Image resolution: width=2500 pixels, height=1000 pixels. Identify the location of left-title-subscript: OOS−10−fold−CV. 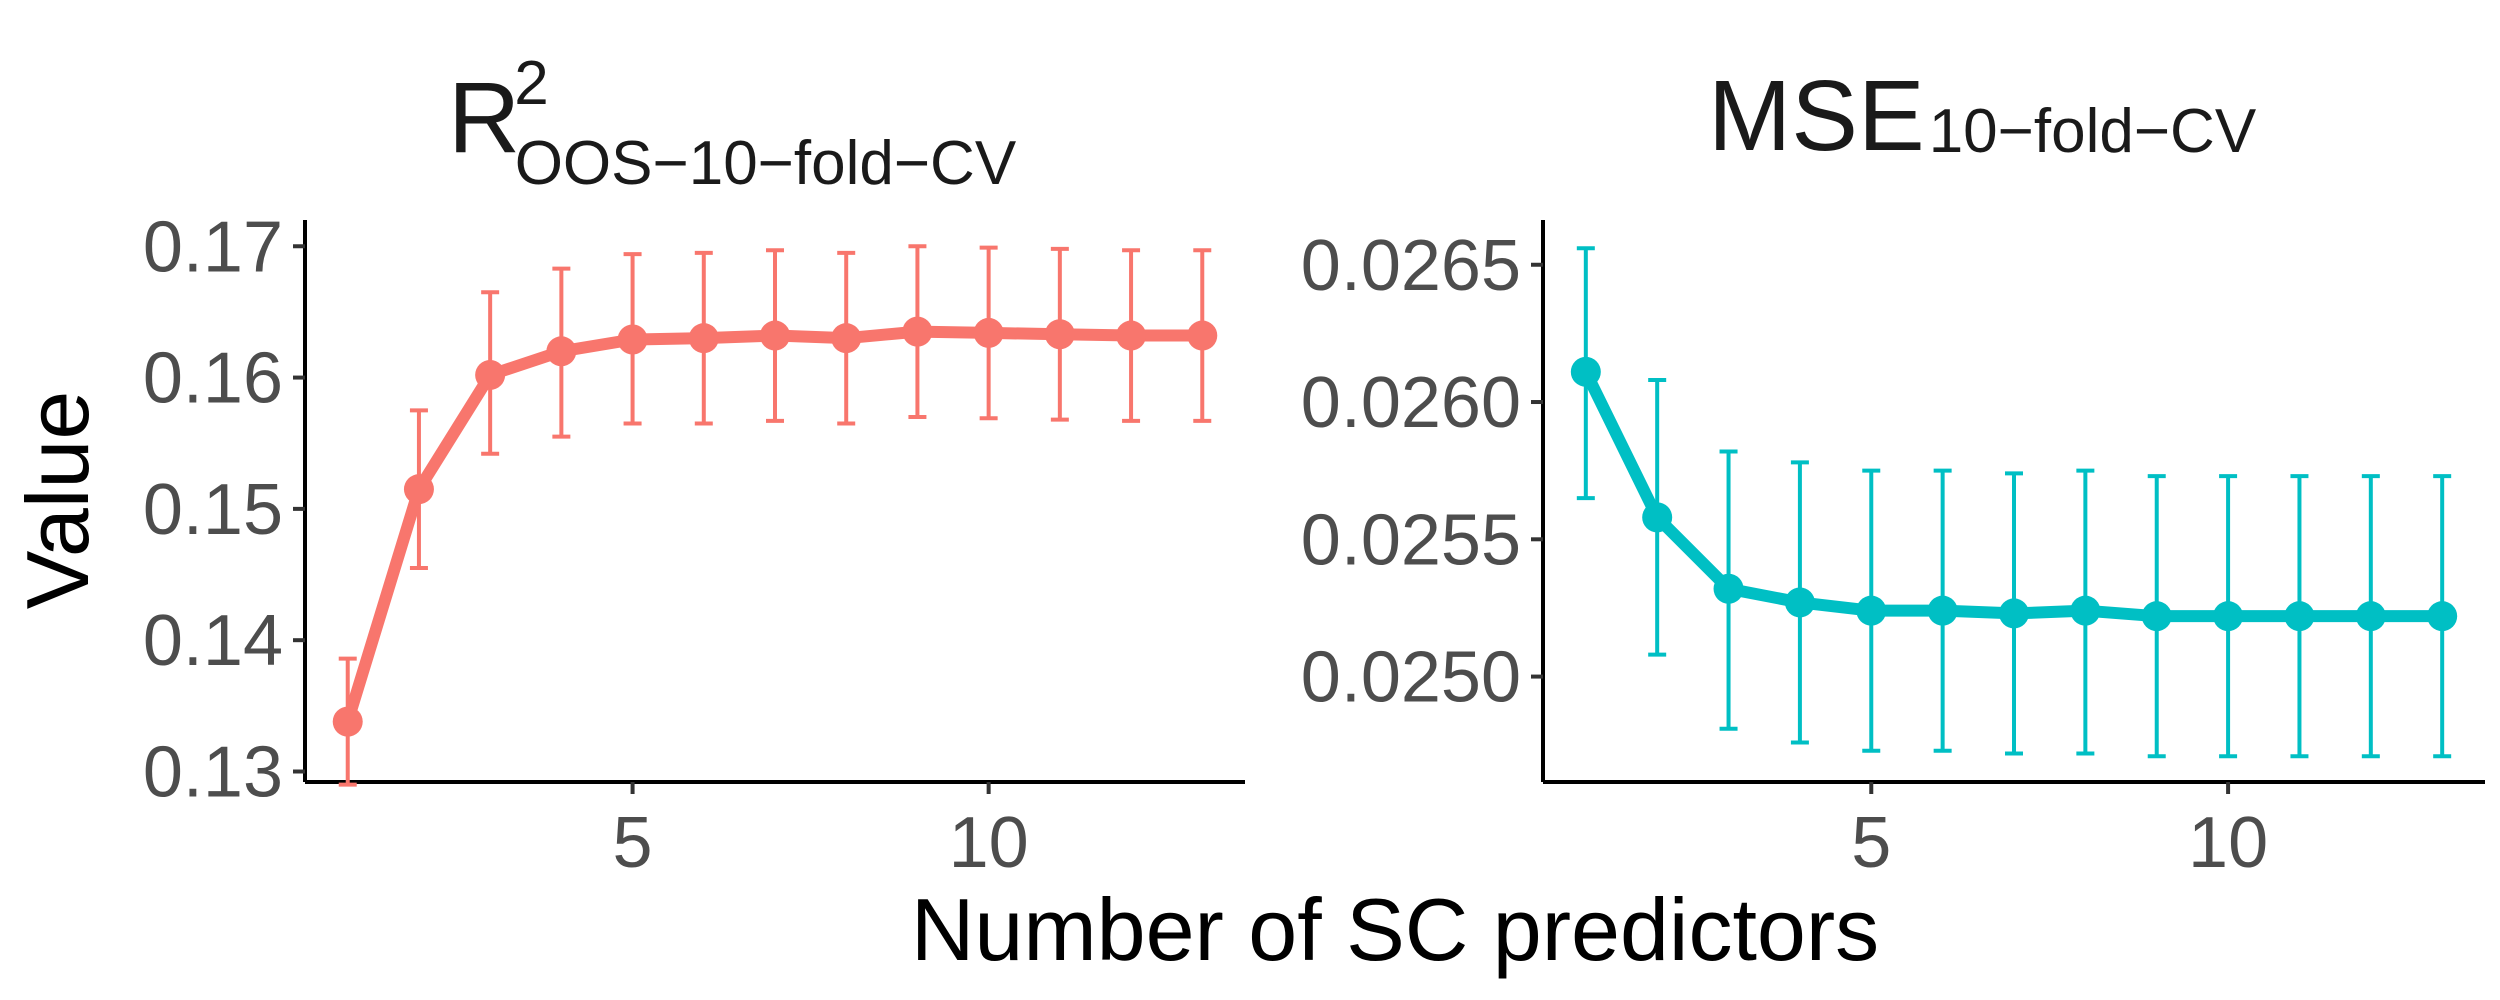
(766, 163).